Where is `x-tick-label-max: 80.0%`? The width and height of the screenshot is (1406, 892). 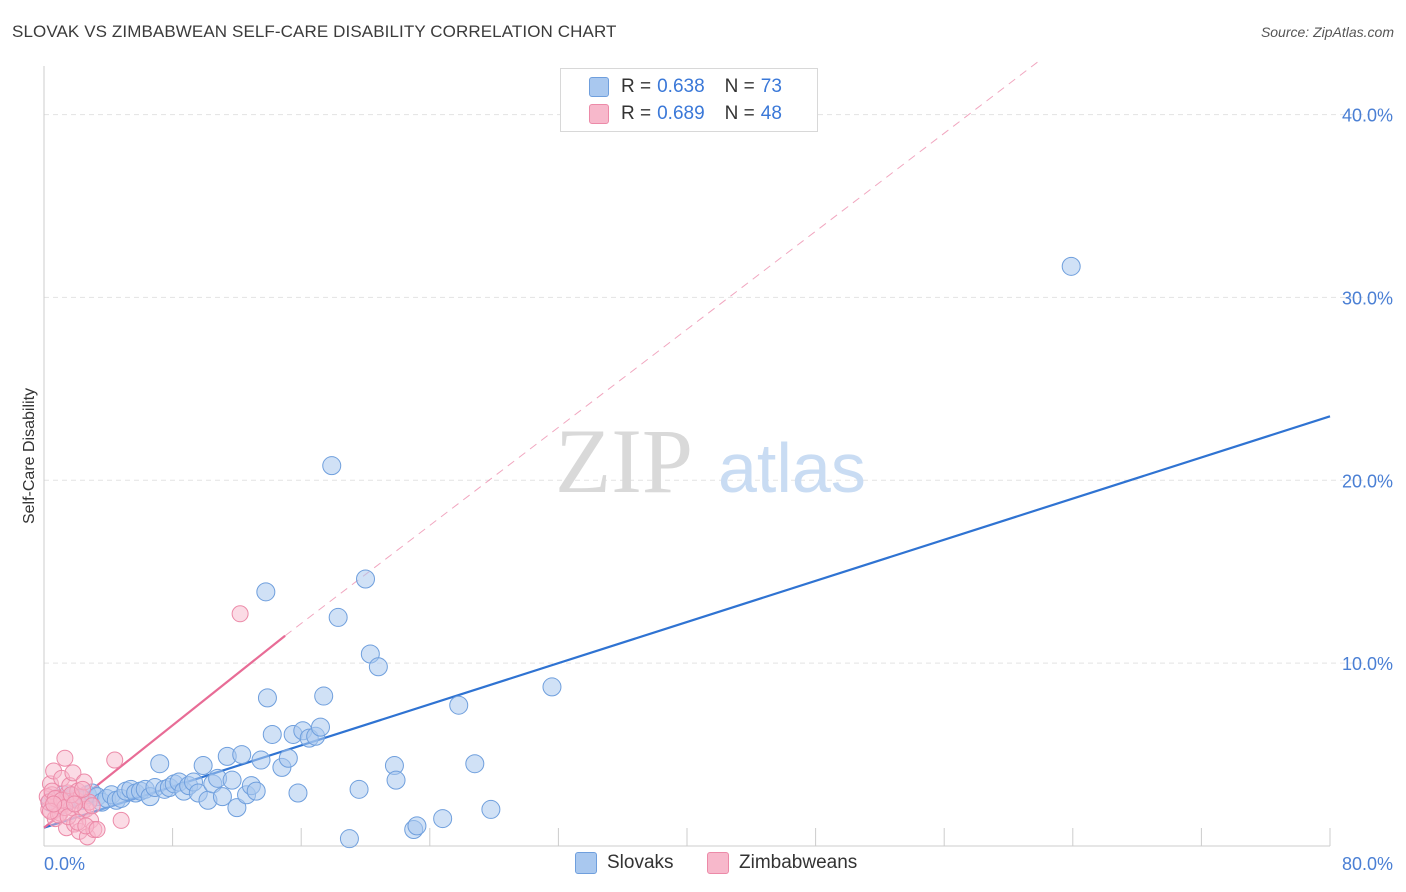 x-tick-label-max: 80.0% is located at coordinates (1367, 864).